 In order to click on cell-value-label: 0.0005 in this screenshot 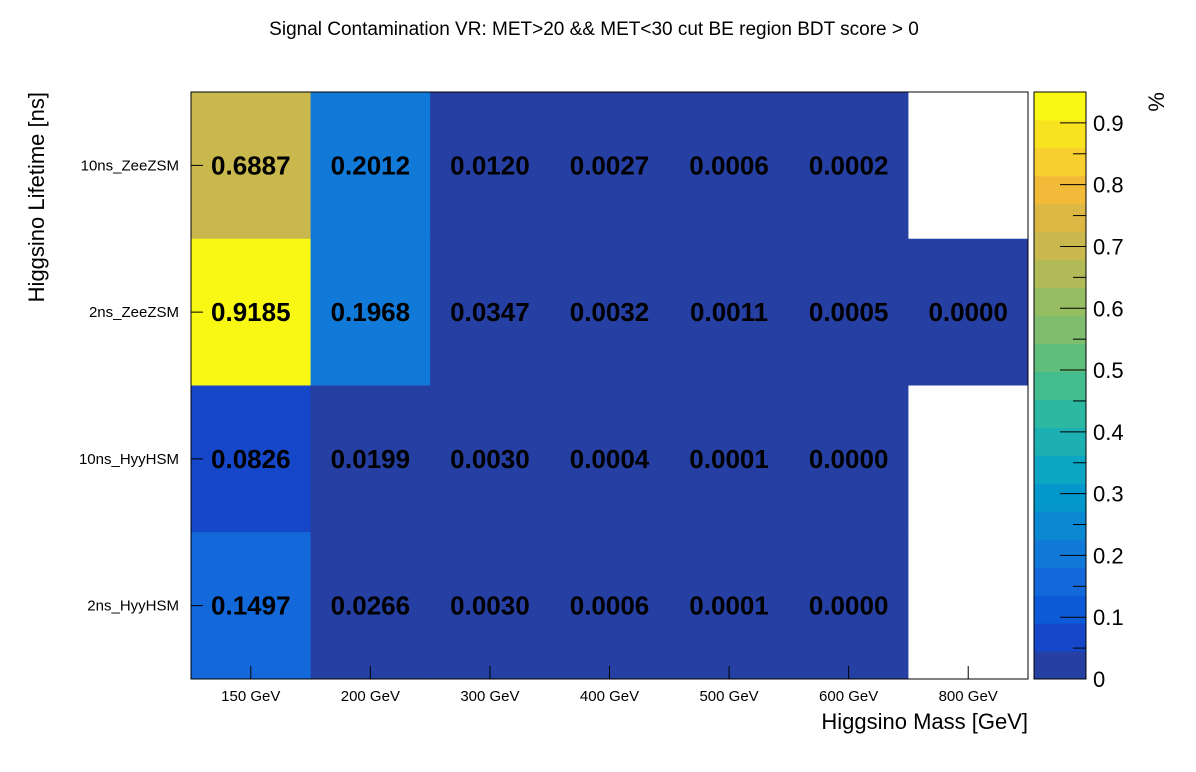, I will do `click(849, 312)`.